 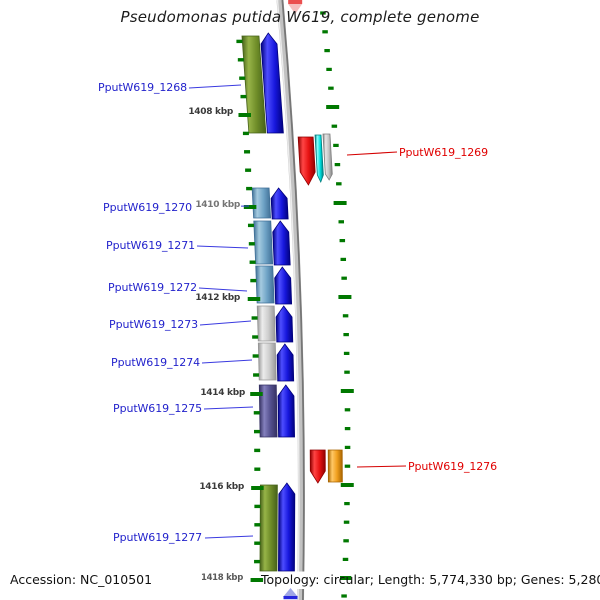 What do you see at coordinates (155, 362) in the screenshot?
I see `gene-label-PputW619_1274: PputW619_1274` at bounding box center [155, 362].